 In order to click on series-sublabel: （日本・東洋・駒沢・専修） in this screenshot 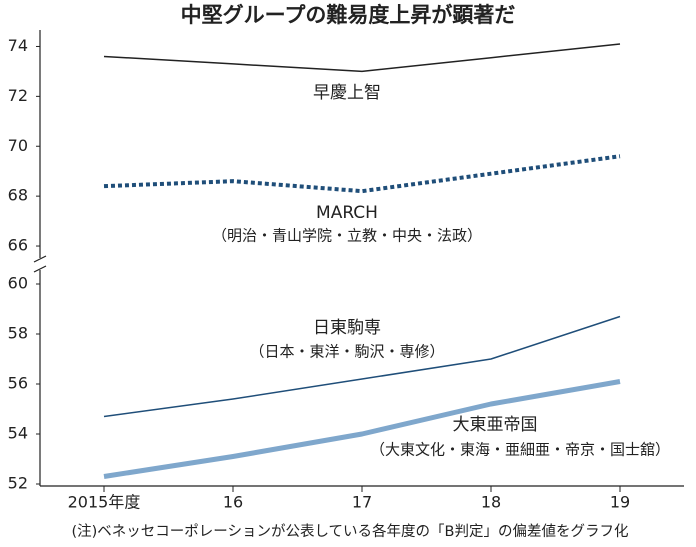, I will do `click(346, 352)`.